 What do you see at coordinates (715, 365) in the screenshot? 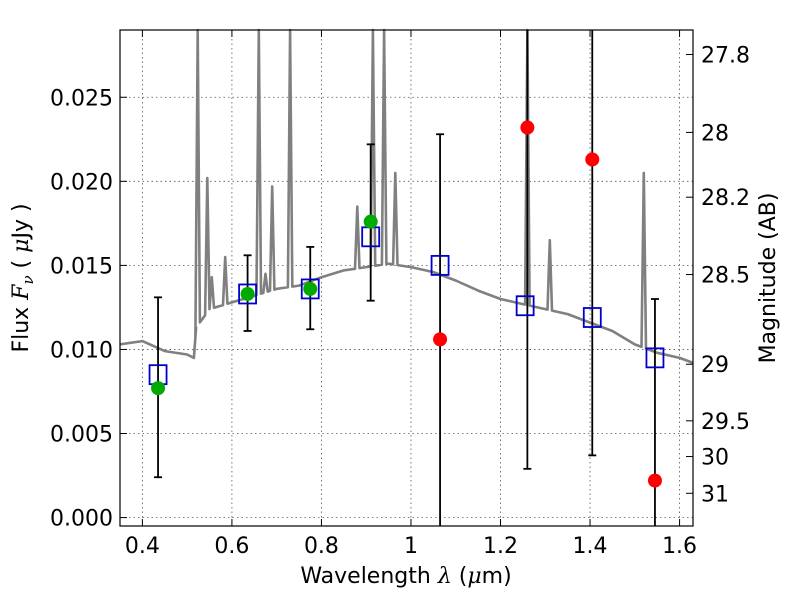
I see `magnitude-tick-label: 29` at bounding box center [715, 365].